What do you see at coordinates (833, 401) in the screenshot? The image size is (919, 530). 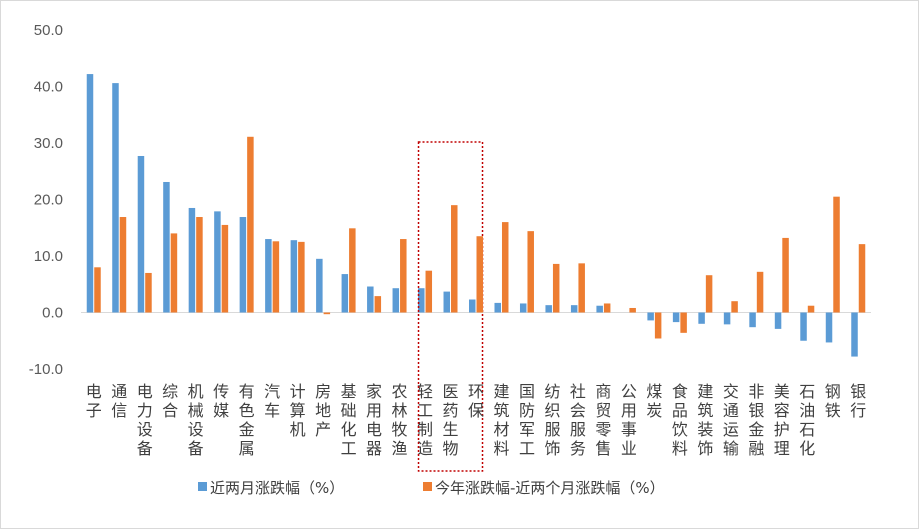 I see `category-label: 钢铁` at bounding box center [833, 401].